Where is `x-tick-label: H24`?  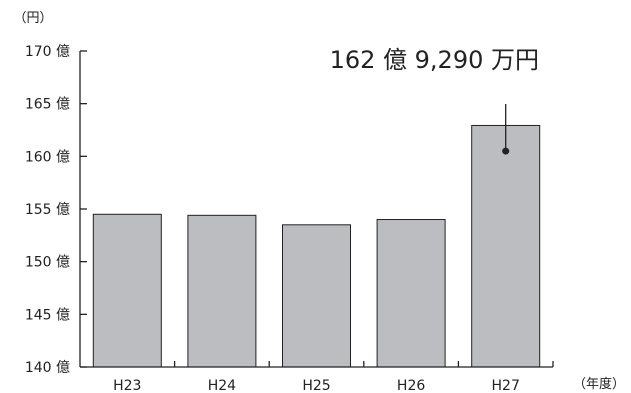 x-tick-label: H24 is located at coordinates (222, 385).